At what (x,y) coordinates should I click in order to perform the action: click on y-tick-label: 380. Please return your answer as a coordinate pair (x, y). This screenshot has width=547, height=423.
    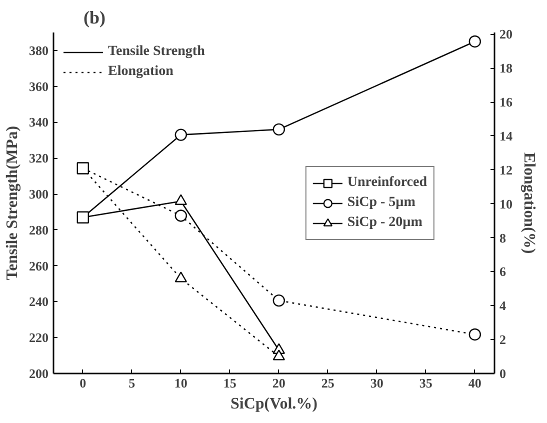
    Looking at the image, I should click on (38, 50).